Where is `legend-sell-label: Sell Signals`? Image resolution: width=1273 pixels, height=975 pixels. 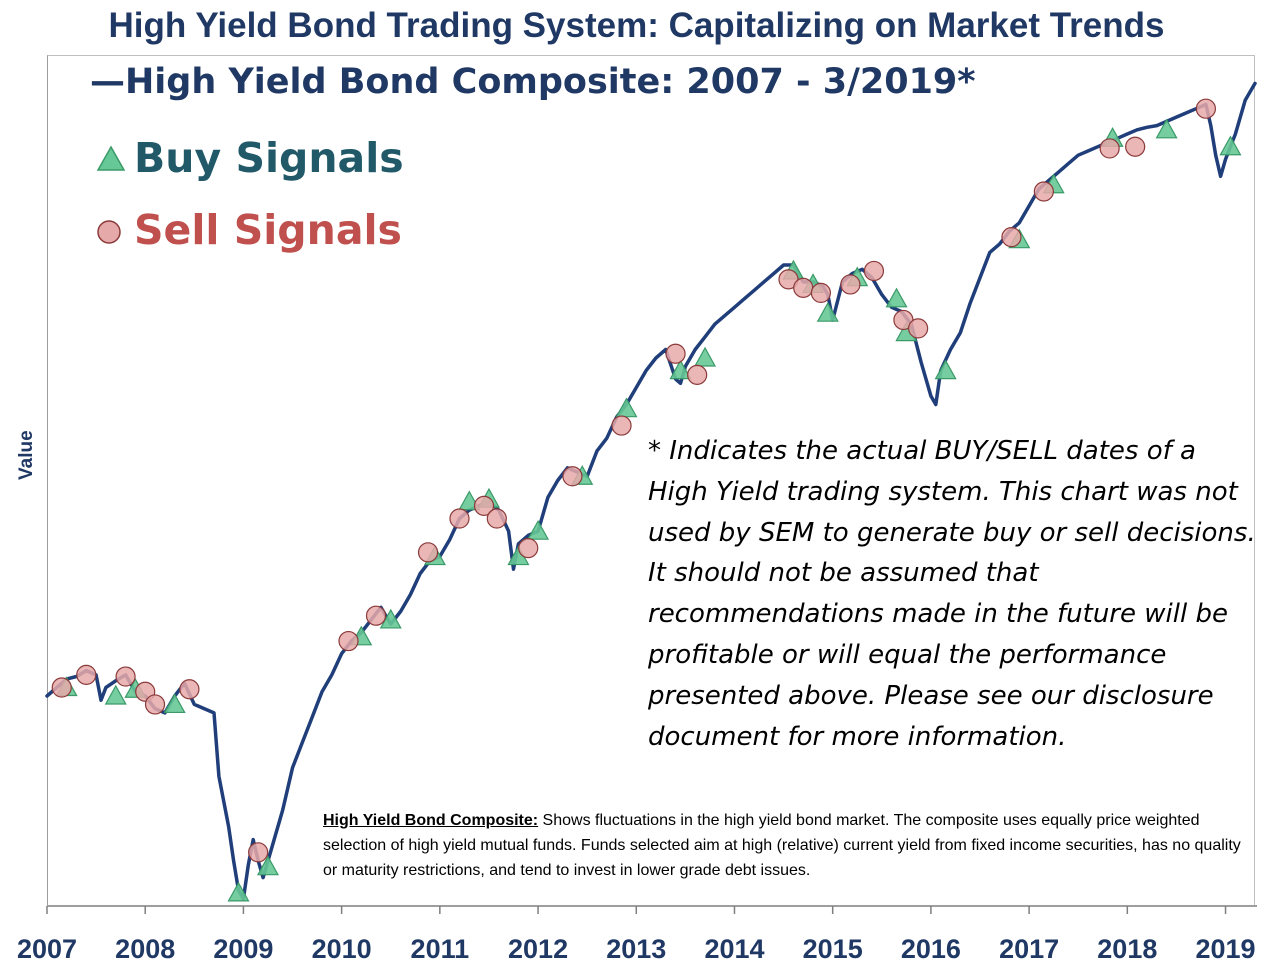 legend-sell-label: Sell Signals is located at coordinates (268, 230).